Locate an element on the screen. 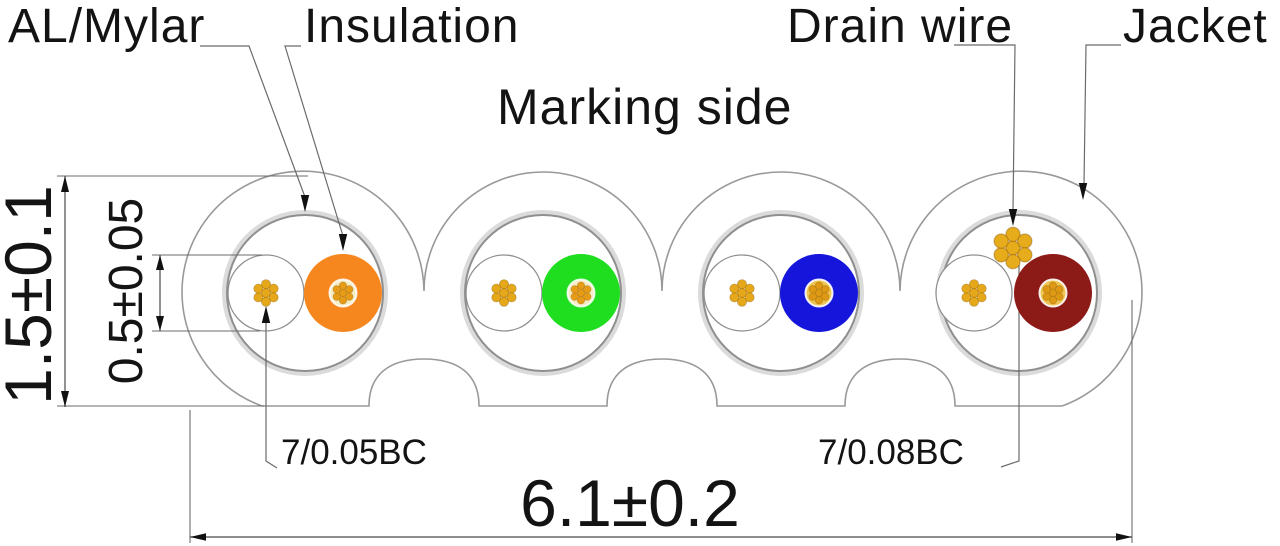 This screenshot has width=1280, height=546. conductor-strand-cores is located at coordinates (698, 293).